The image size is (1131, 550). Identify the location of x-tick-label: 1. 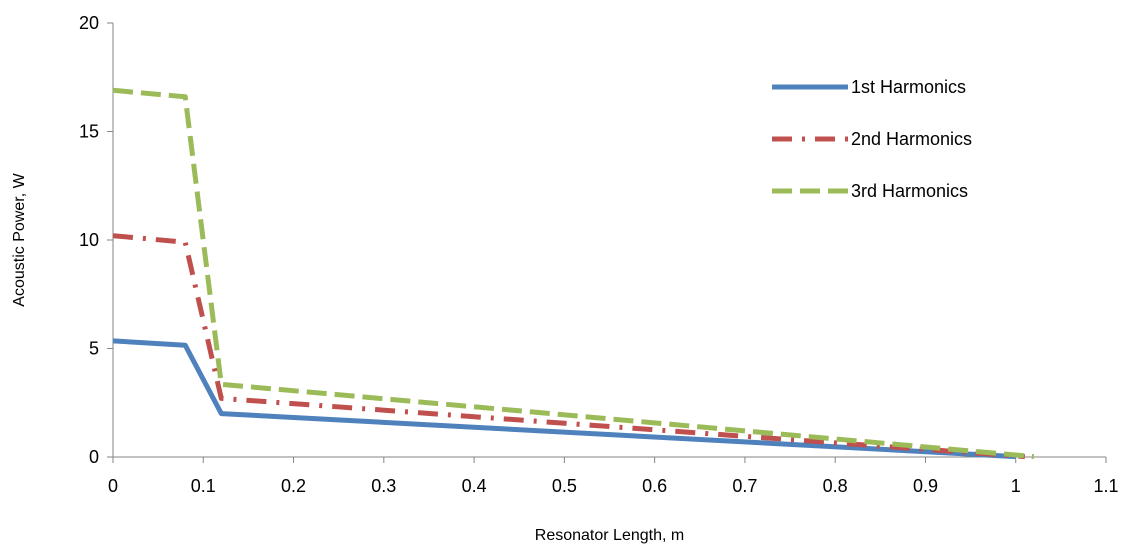
(1016, 486).